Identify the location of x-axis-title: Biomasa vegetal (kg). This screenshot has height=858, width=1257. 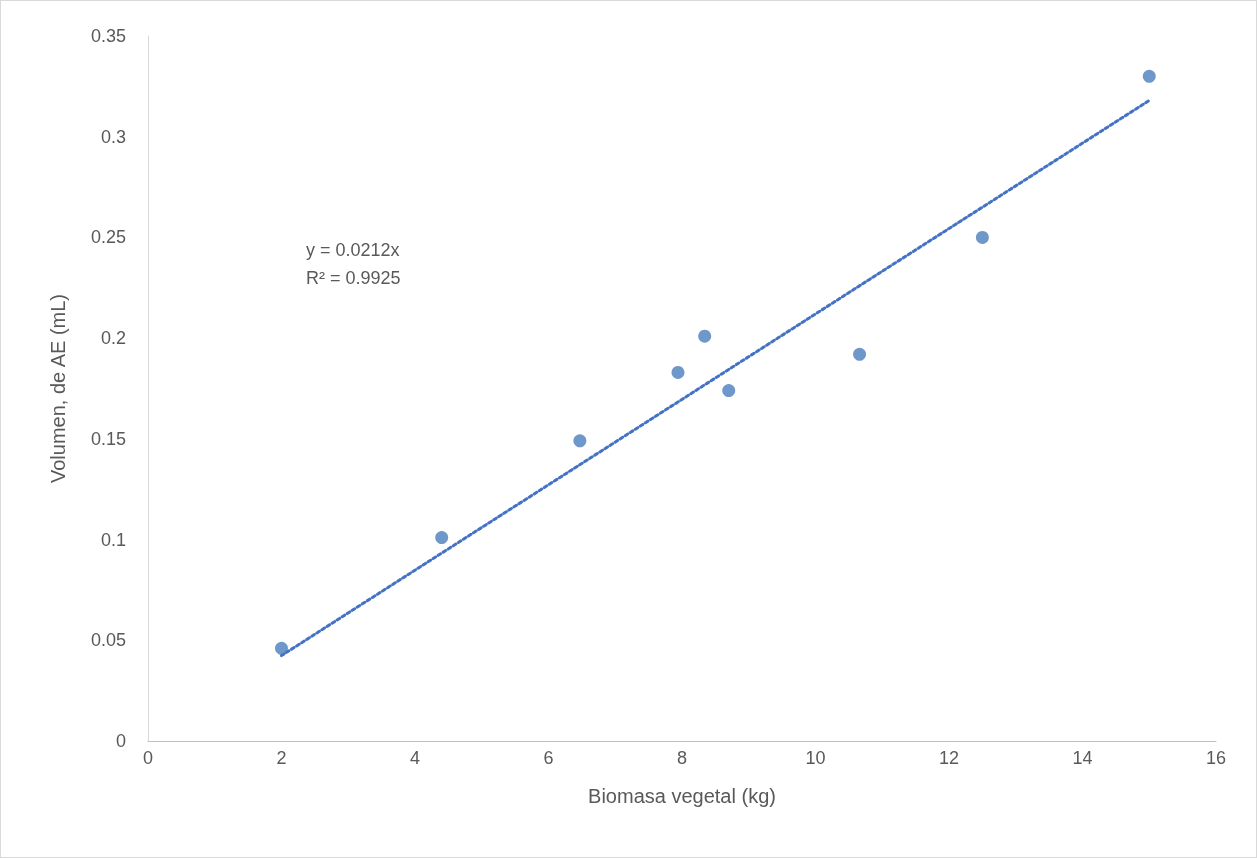
(682, 796).